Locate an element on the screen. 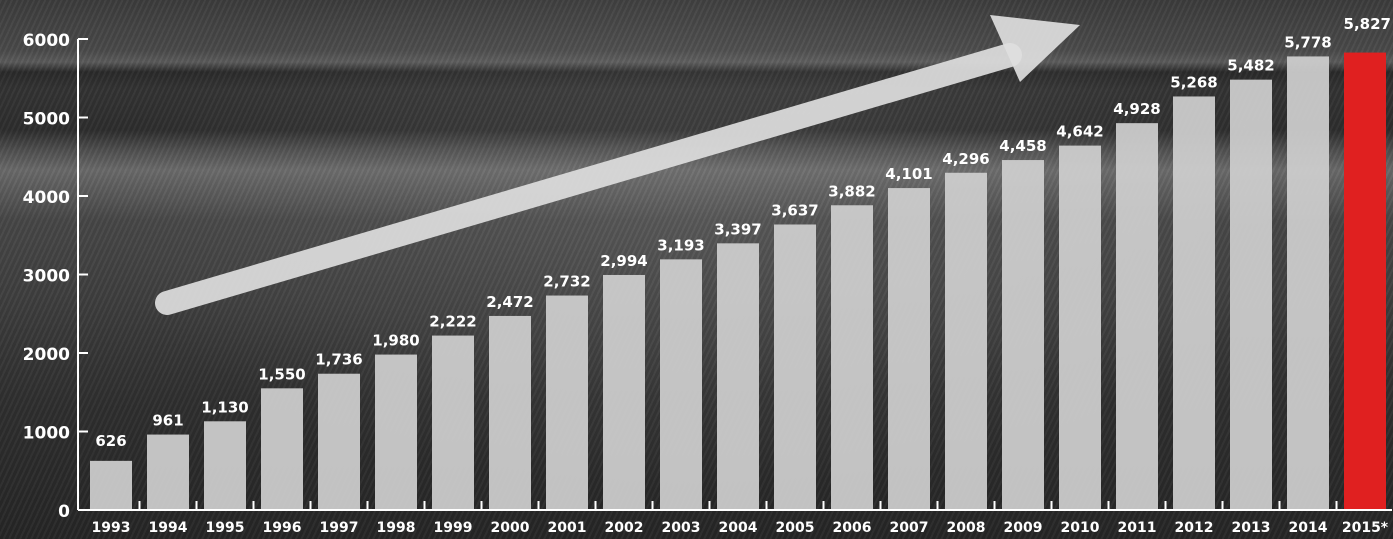  data-label: 2,732 is located at coordinates (566, 282).